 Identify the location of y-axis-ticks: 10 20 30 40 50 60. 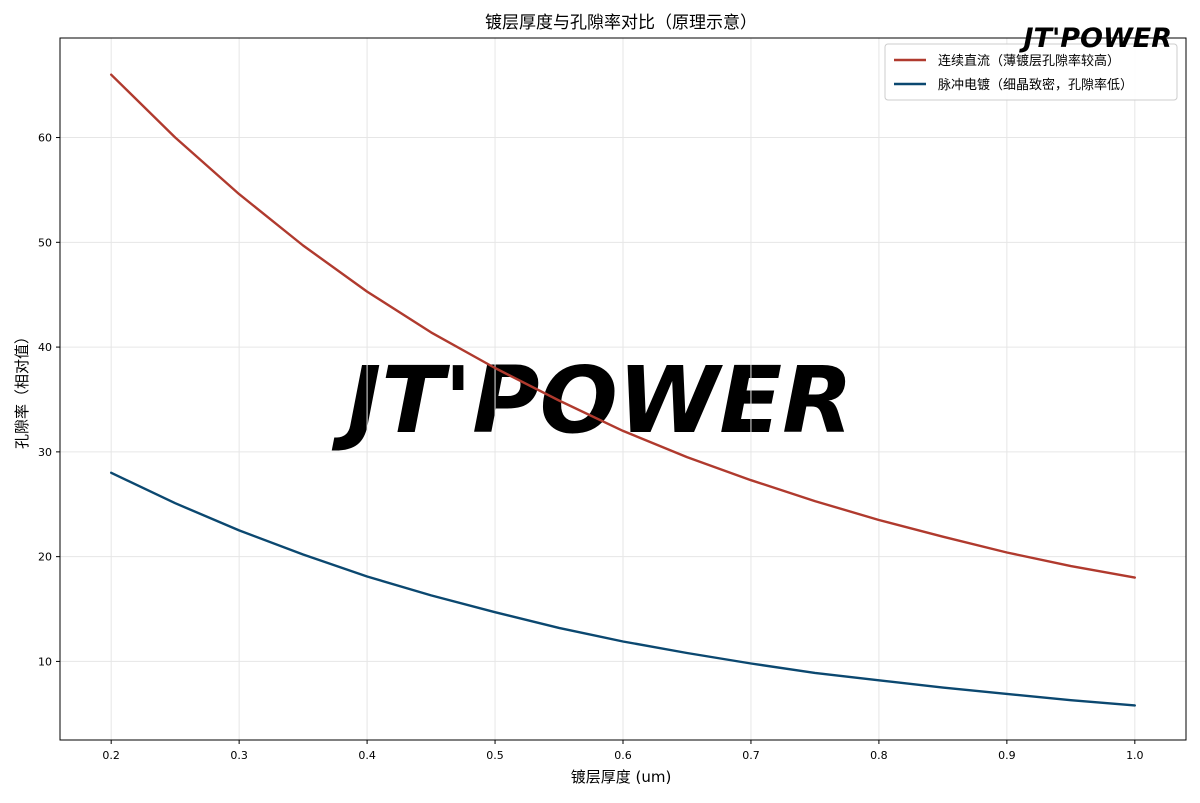
(49, 400).